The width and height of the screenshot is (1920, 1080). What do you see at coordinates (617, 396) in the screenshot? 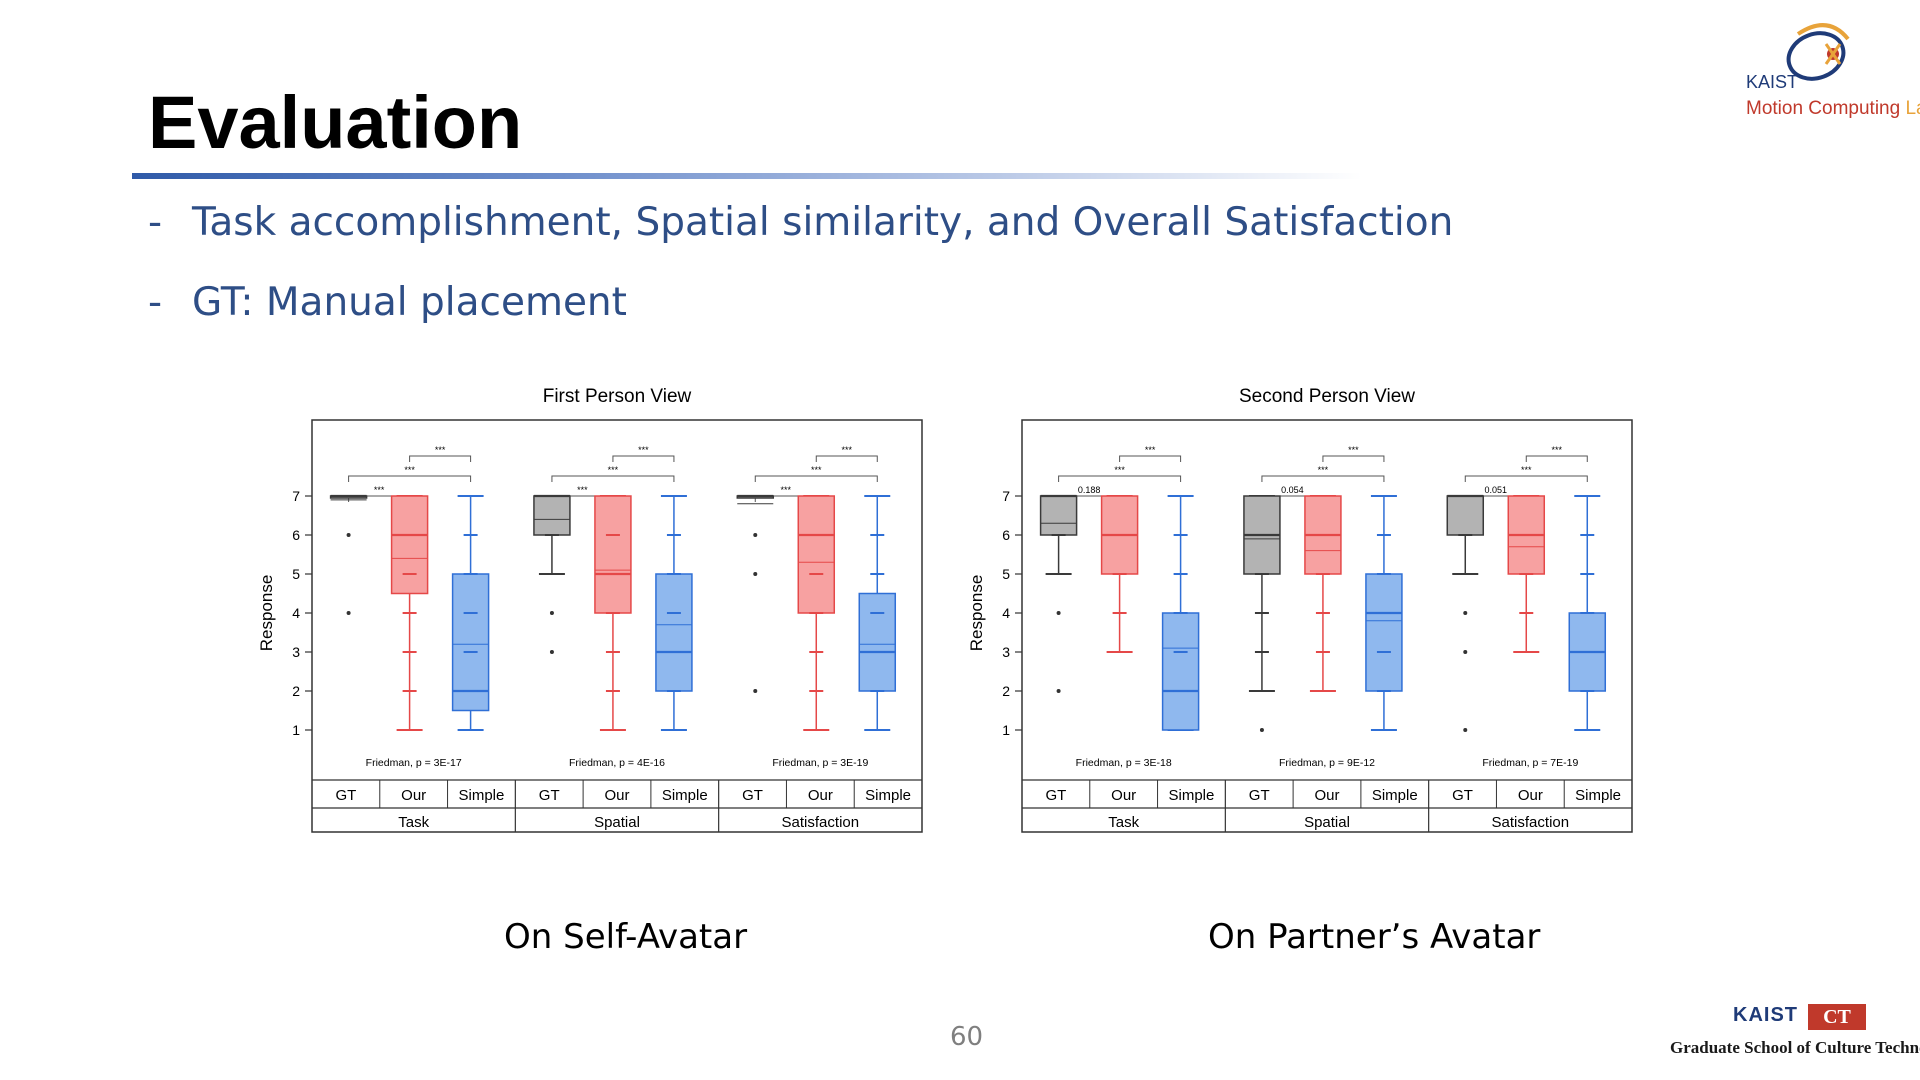
I see `chart-title: First Person View` at bounding box center [617, 396].